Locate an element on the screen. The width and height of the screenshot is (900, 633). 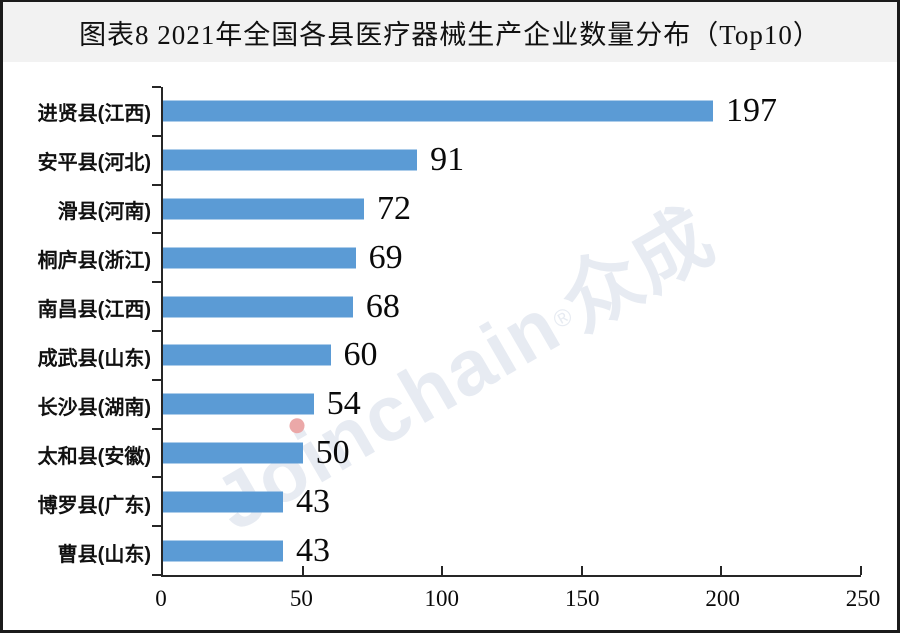
category-label: 博罗县(广东) is located at coordinates (94, 506).